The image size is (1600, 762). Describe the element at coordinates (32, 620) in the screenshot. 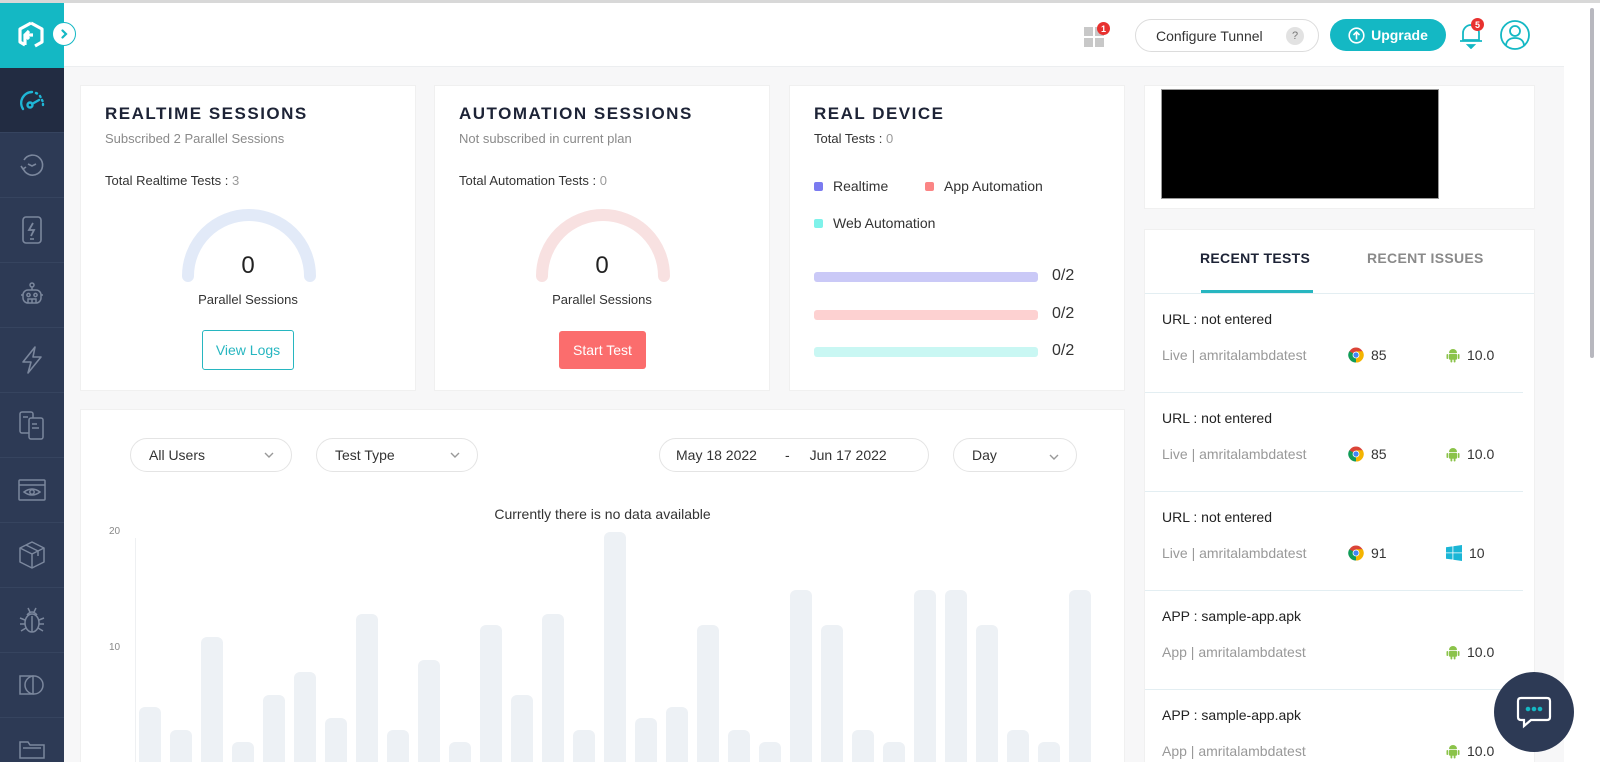

I see `sidebar-item-issue-tracker` at that location.